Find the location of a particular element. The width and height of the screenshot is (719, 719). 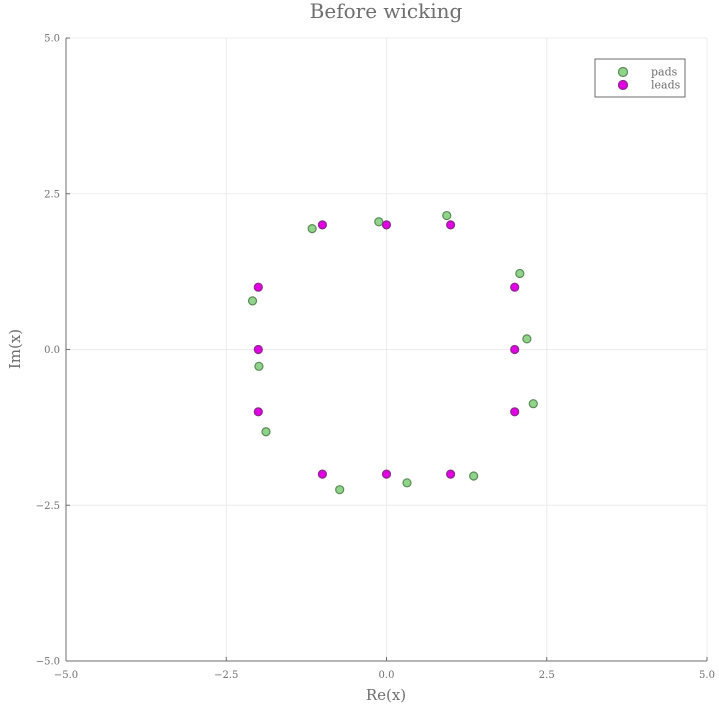

legend-label-pads: pads is located at coordinates (664, 72).